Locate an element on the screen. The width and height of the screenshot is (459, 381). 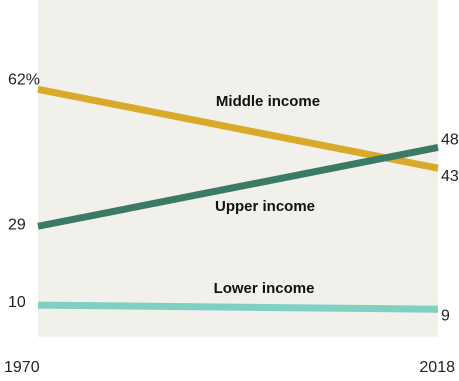
start-label-upper-income: 29 is located at coordinates (17, 224).